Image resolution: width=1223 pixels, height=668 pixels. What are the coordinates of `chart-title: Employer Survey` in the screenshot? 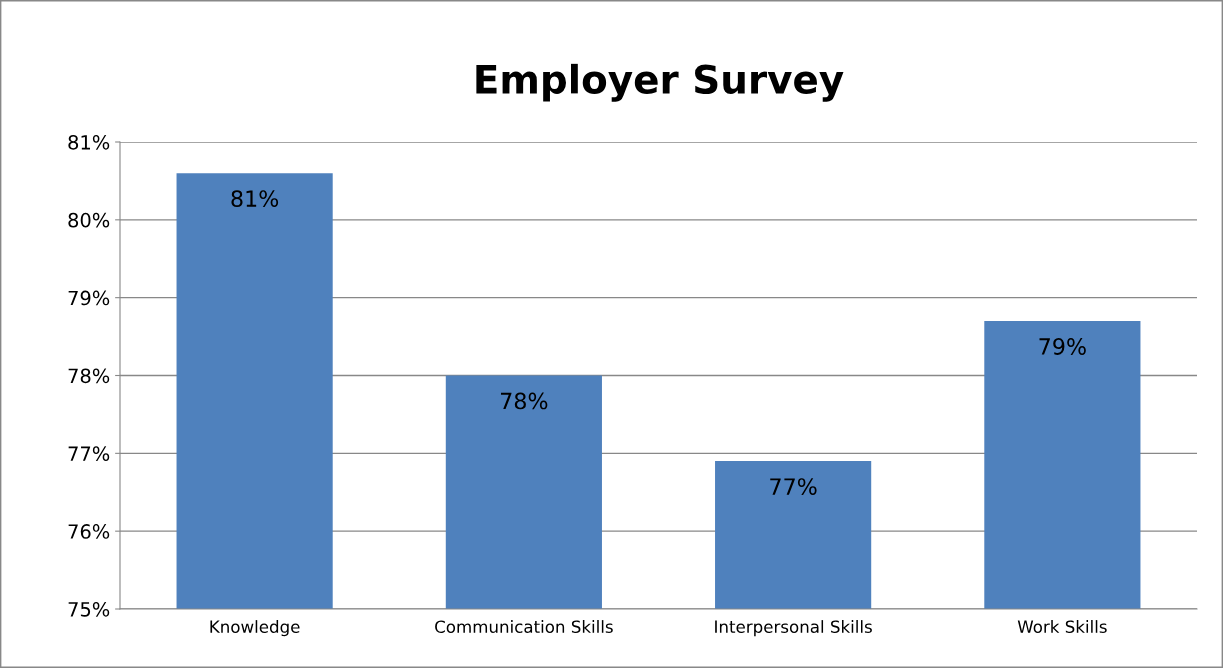 It's located at (660, 82).